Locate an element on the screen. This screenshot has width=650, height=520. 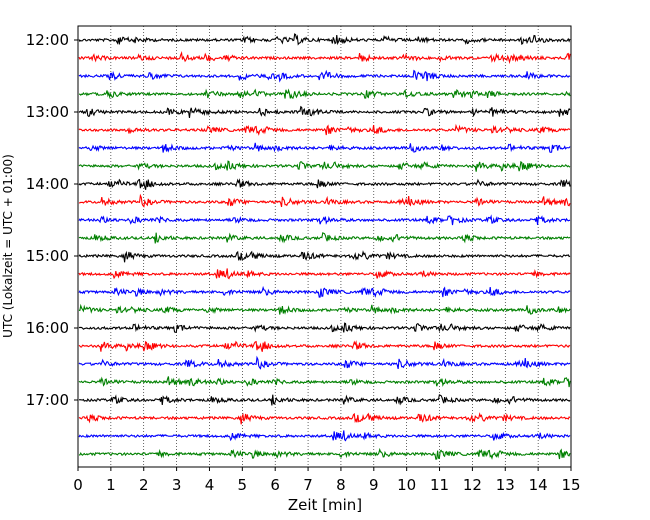
x-tick-label: 15 is located at coordinates (570, 485).